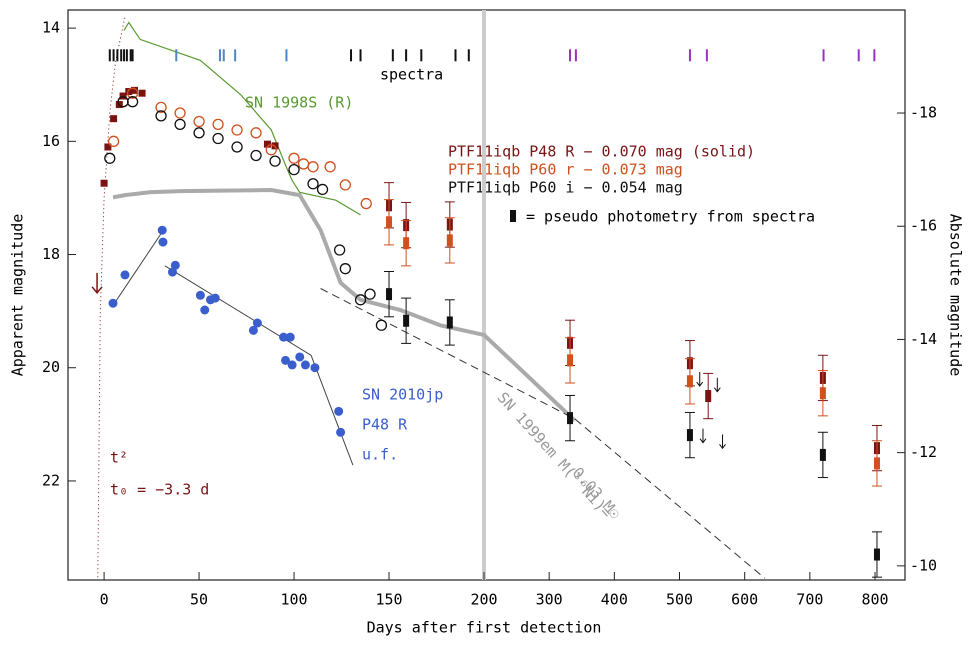  I want to click on y2-tick-label: -10, so click(923, 565).